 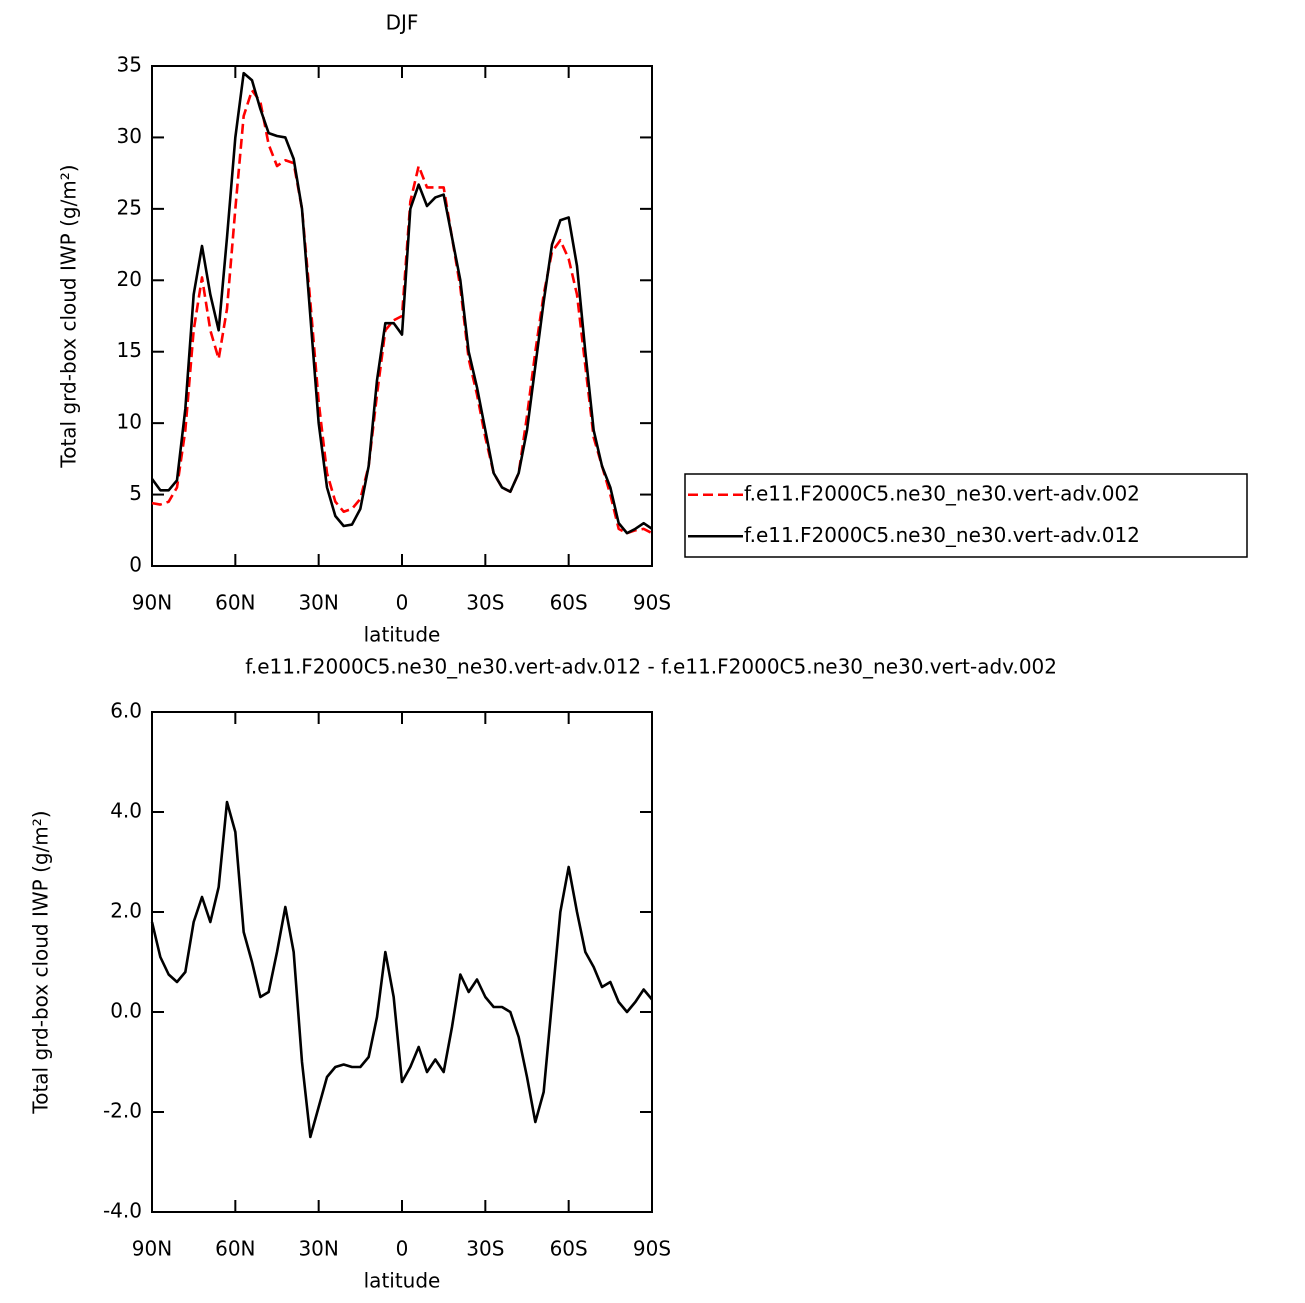 What do you see at coordinates (129, 422) in the screenshot?
I see `y-tick-label: 10` at bounding box center [129, 422].